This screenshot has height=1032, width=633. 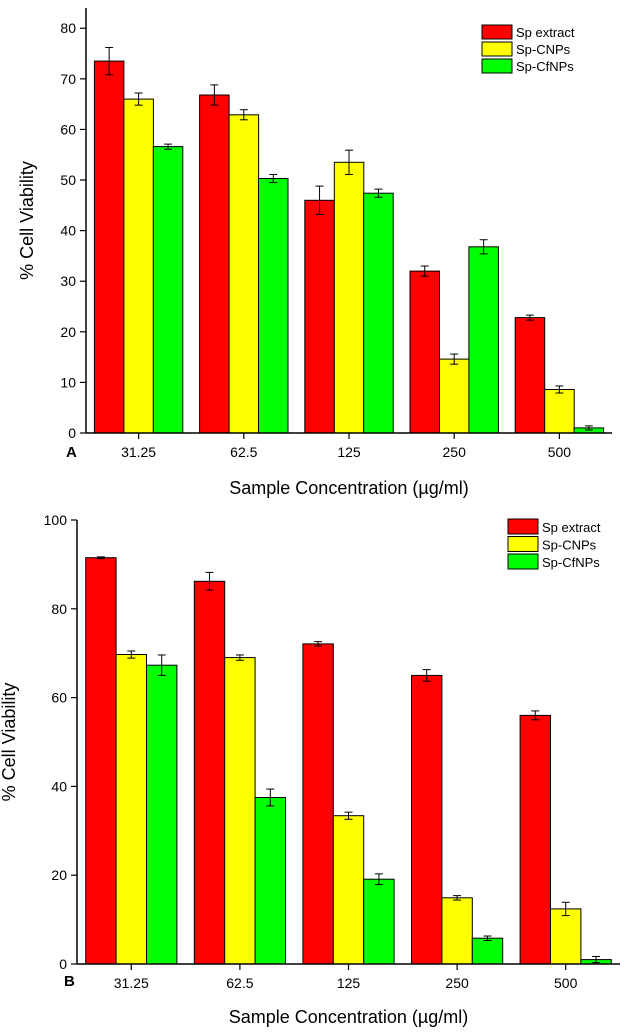 What do you see at coordinates (349, 452) in the screenshot?
I see `x-tick-label: 125` at bounding box center [349, 452].